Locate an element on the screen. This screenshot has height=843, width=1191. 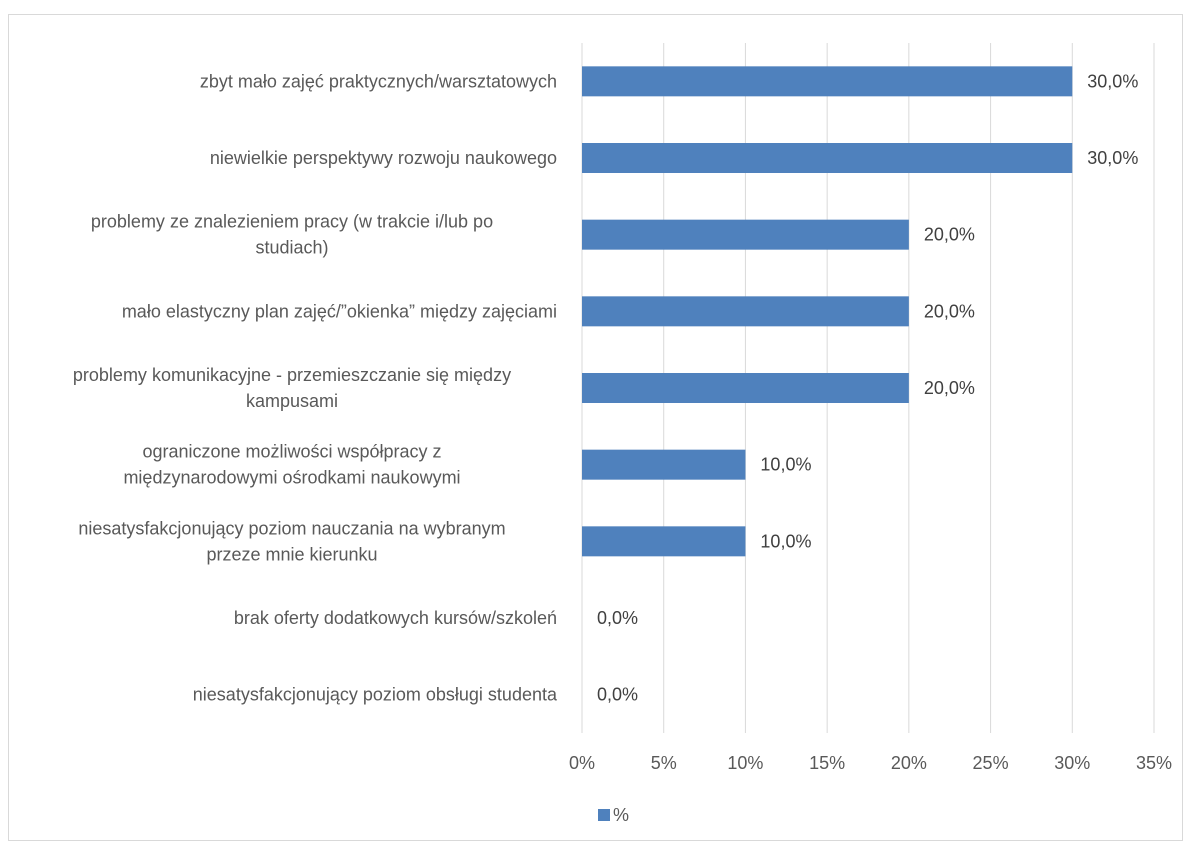
legend-swatch is located at coordinates (604, 815).